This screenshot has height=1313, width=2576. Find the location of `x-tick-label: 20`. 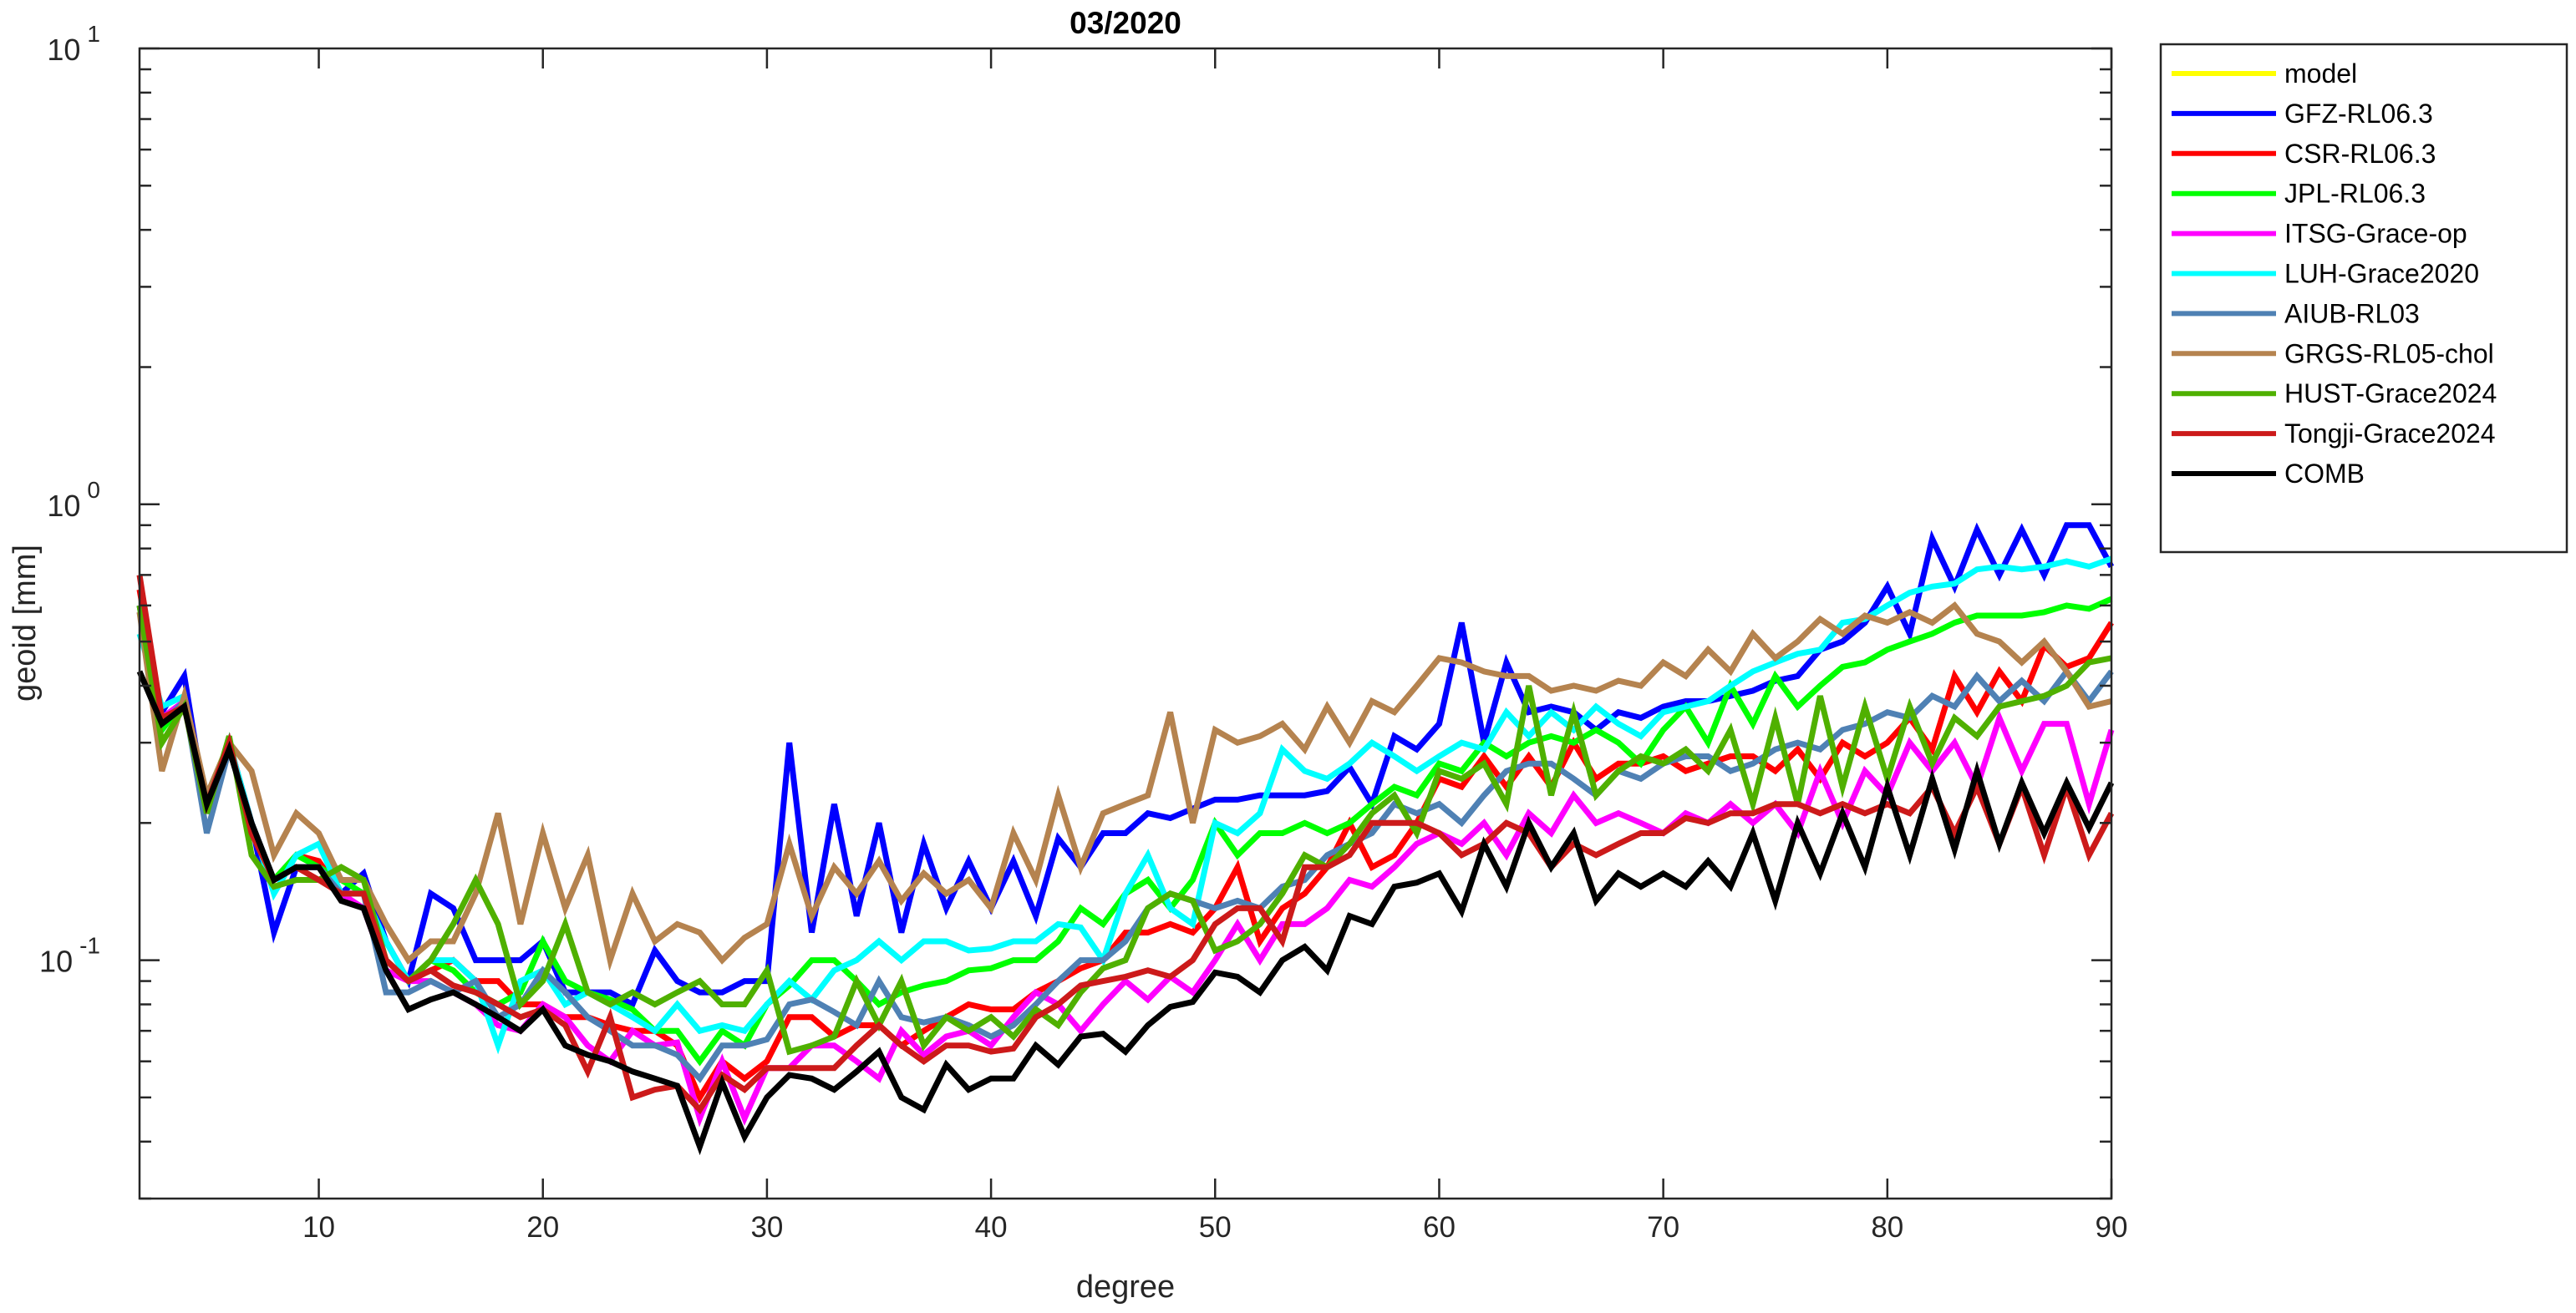

x-tick-label: 20 is located at coordinates (542, 1227).